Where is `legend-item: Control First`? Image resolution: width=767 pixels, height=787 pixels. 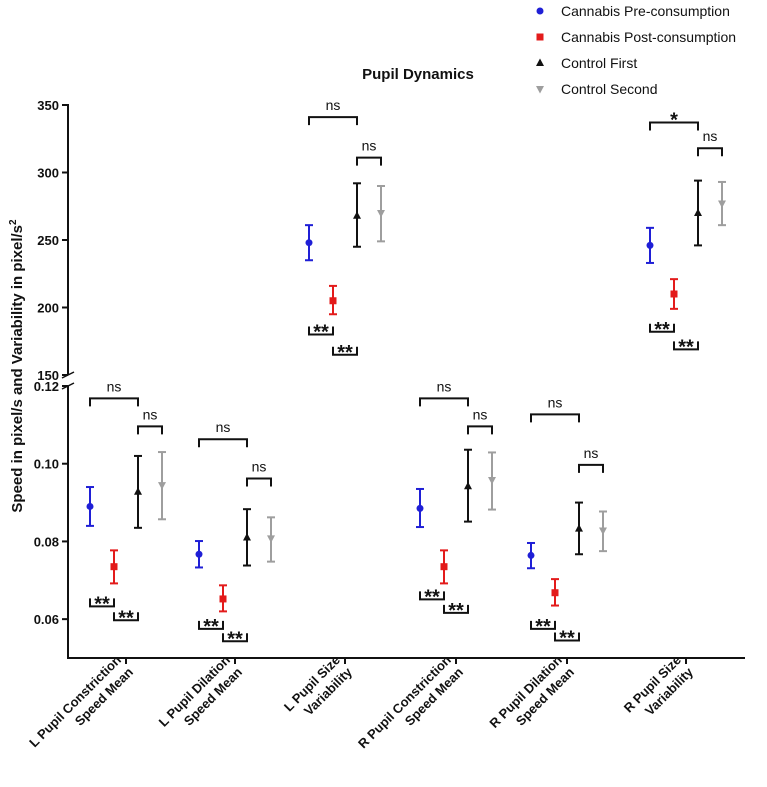
legend-item: Control First is located at coordinates (586, 63).